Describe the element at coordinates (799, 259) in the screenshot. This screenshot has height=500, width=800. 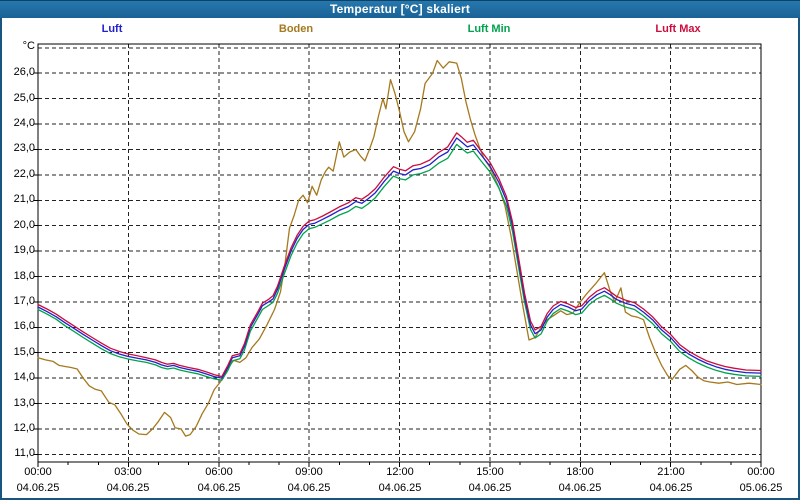
I see `window-border-right` at that location.